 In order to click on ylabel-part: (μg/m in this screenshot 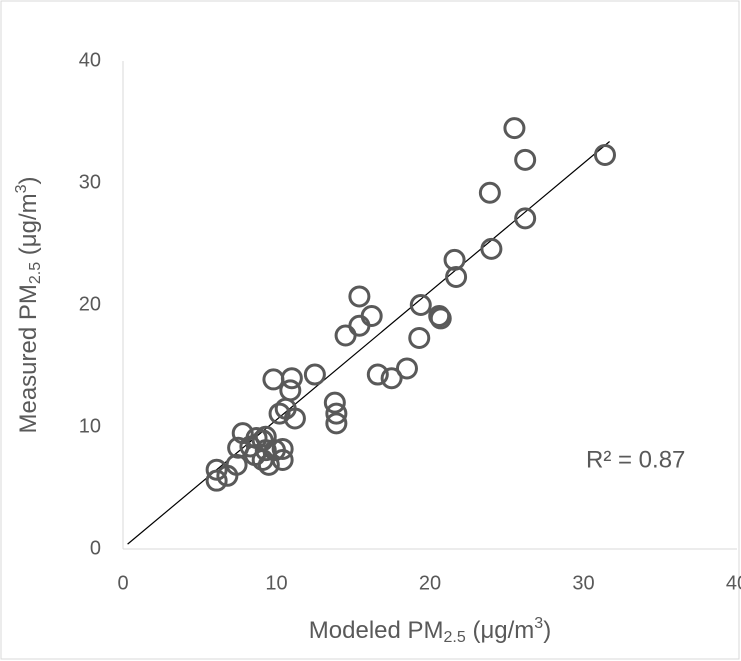, I will do `click(28, 227)`.